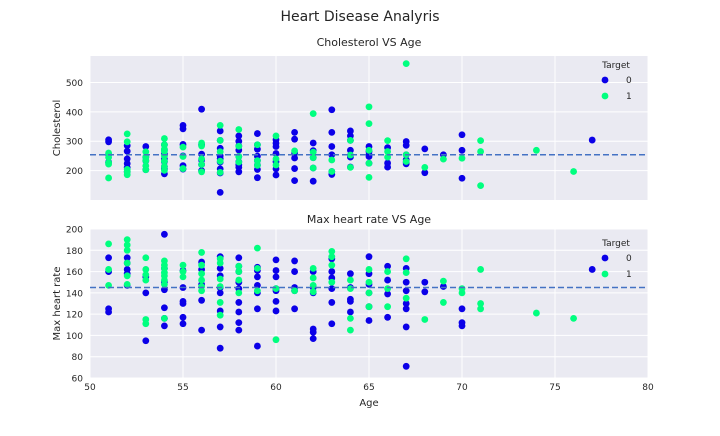  What do you see at coordinates (554, 388) in the screenshot?
I see `x-tick-label: 75` at bounding box center [554, 388].